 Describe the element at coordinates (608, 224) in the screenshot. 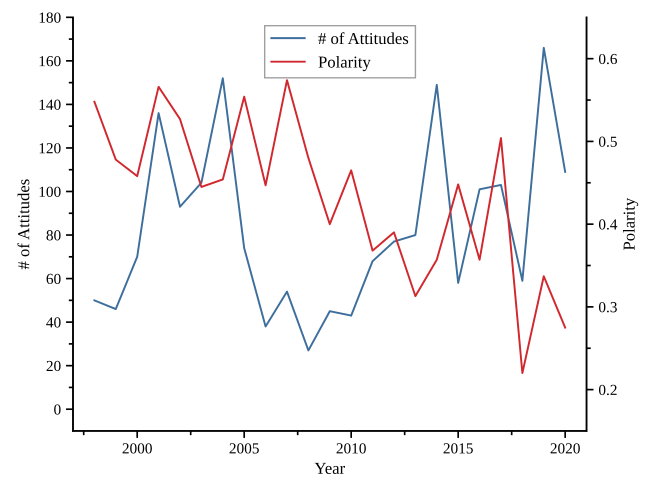

I see `y2-tick-label: 0.4` at that location.